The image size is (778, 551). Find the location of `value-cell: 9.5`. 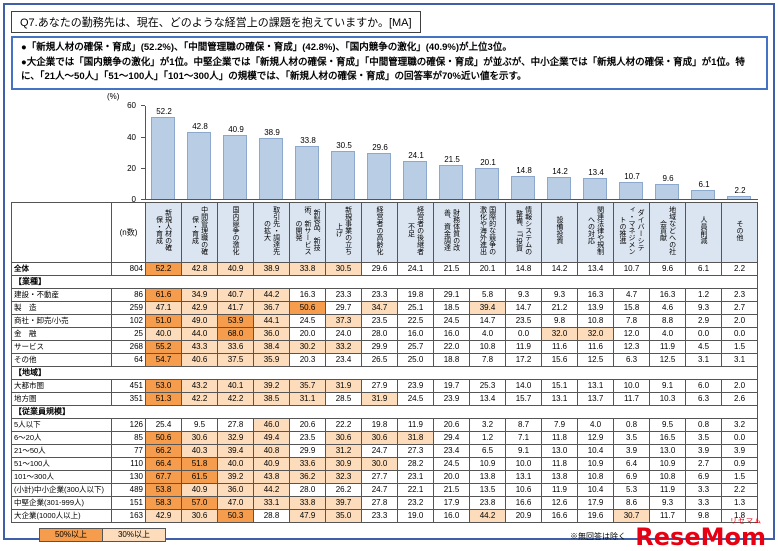

value-cell: 9.5 is located at coordinates (667, 425).